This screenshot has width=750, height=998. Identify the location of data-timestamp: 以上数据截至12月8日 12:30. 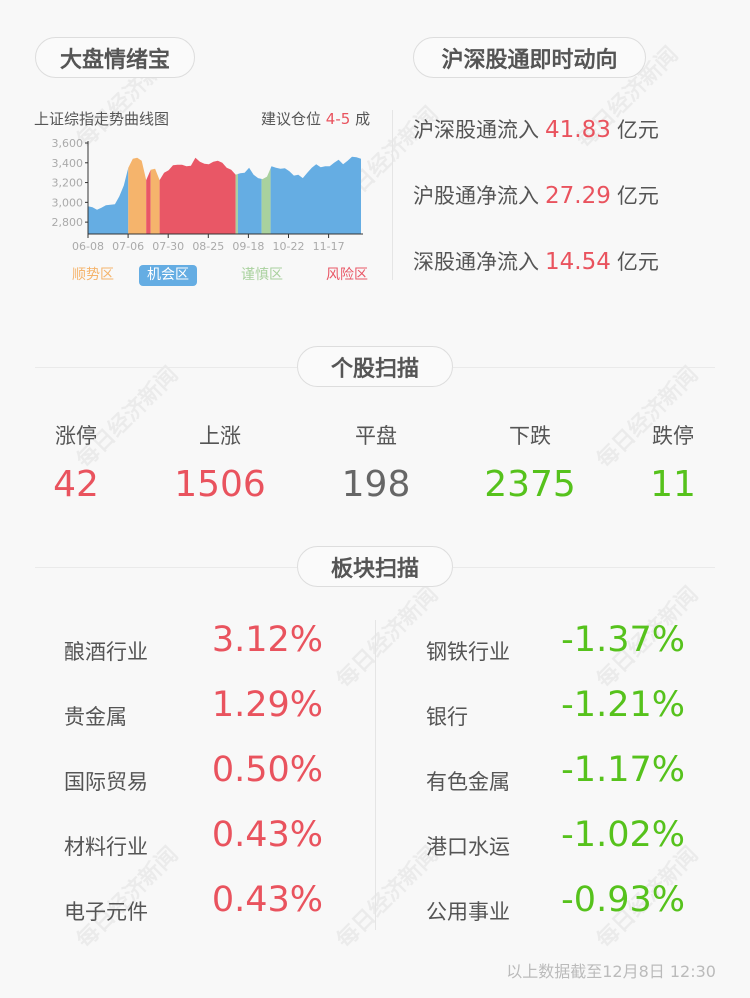
(611, 971).